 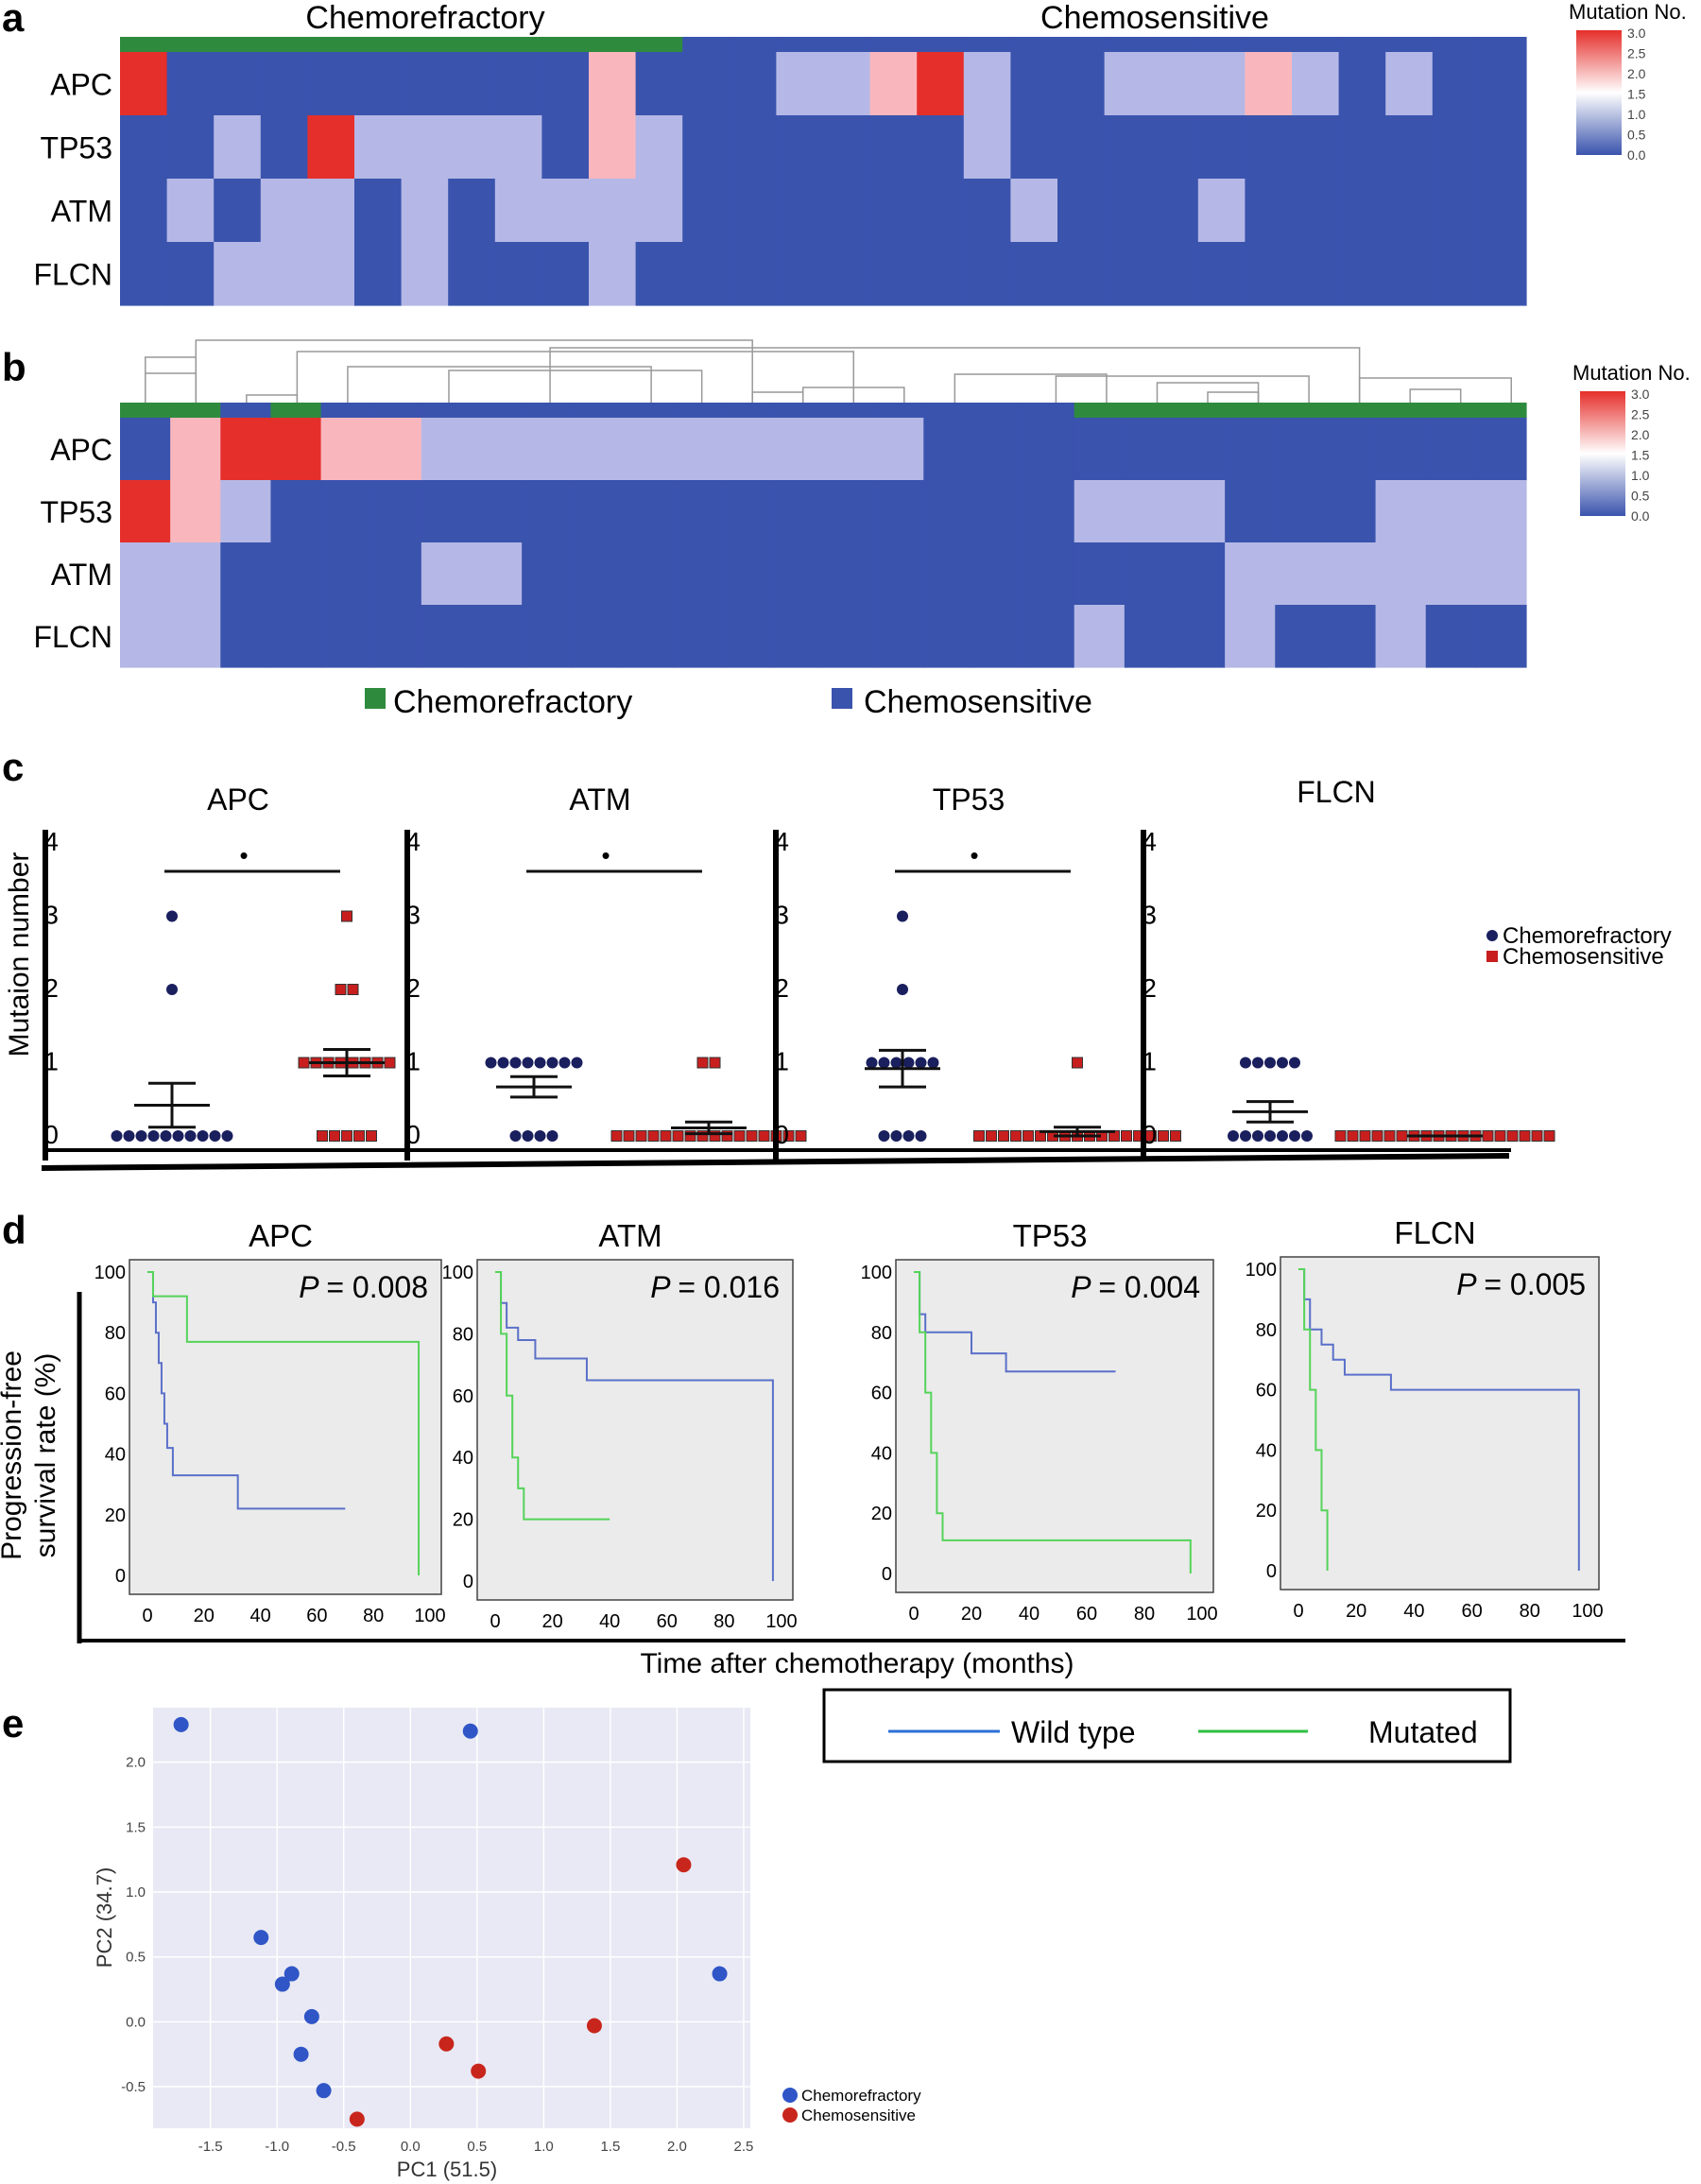 What do you see at coordinates (413, 842) in the screenshot?
I see `y-tick-label: 4` at bounding box center [413, 842].